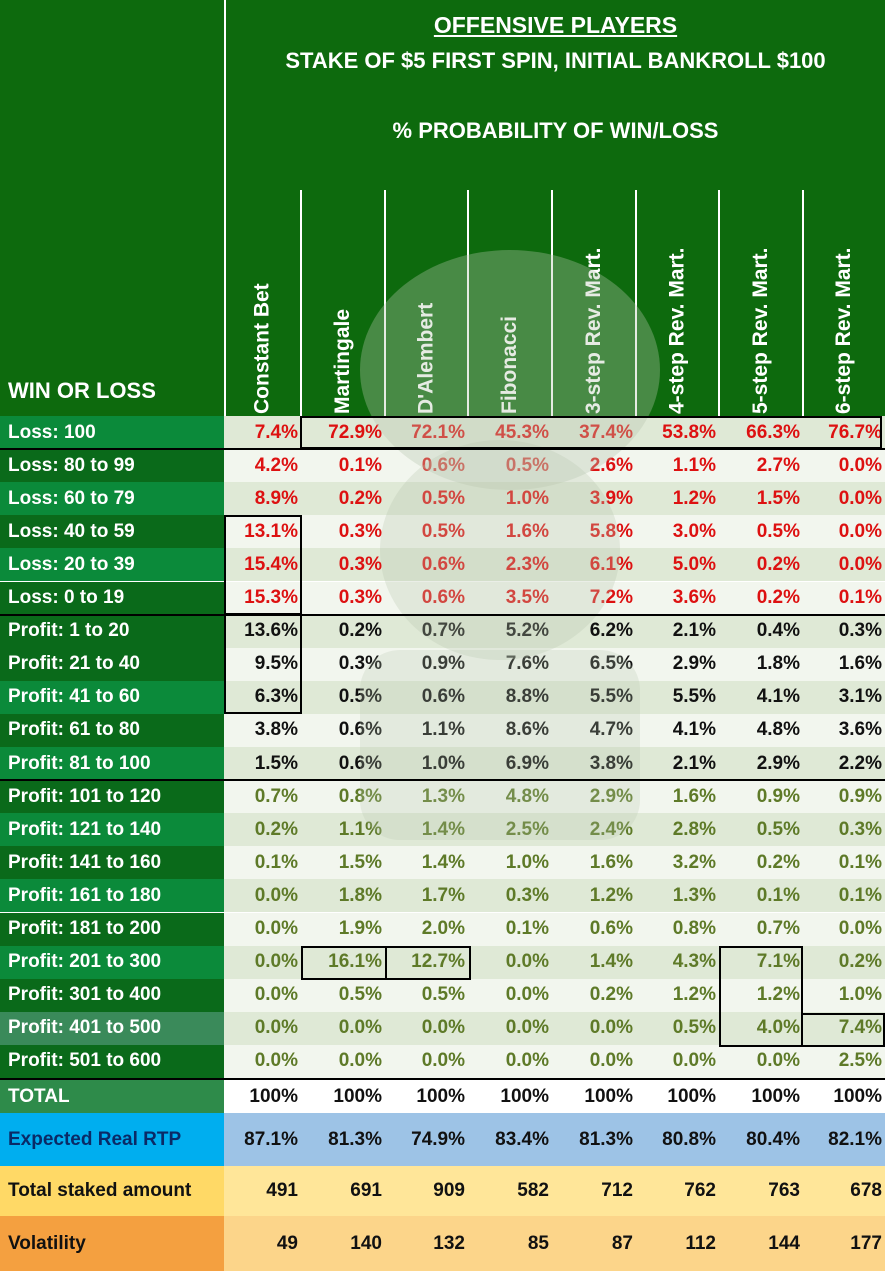 This screenshot has width=885, height=1271. I want to click on value-cell: 0.7%, so click(426, 631).